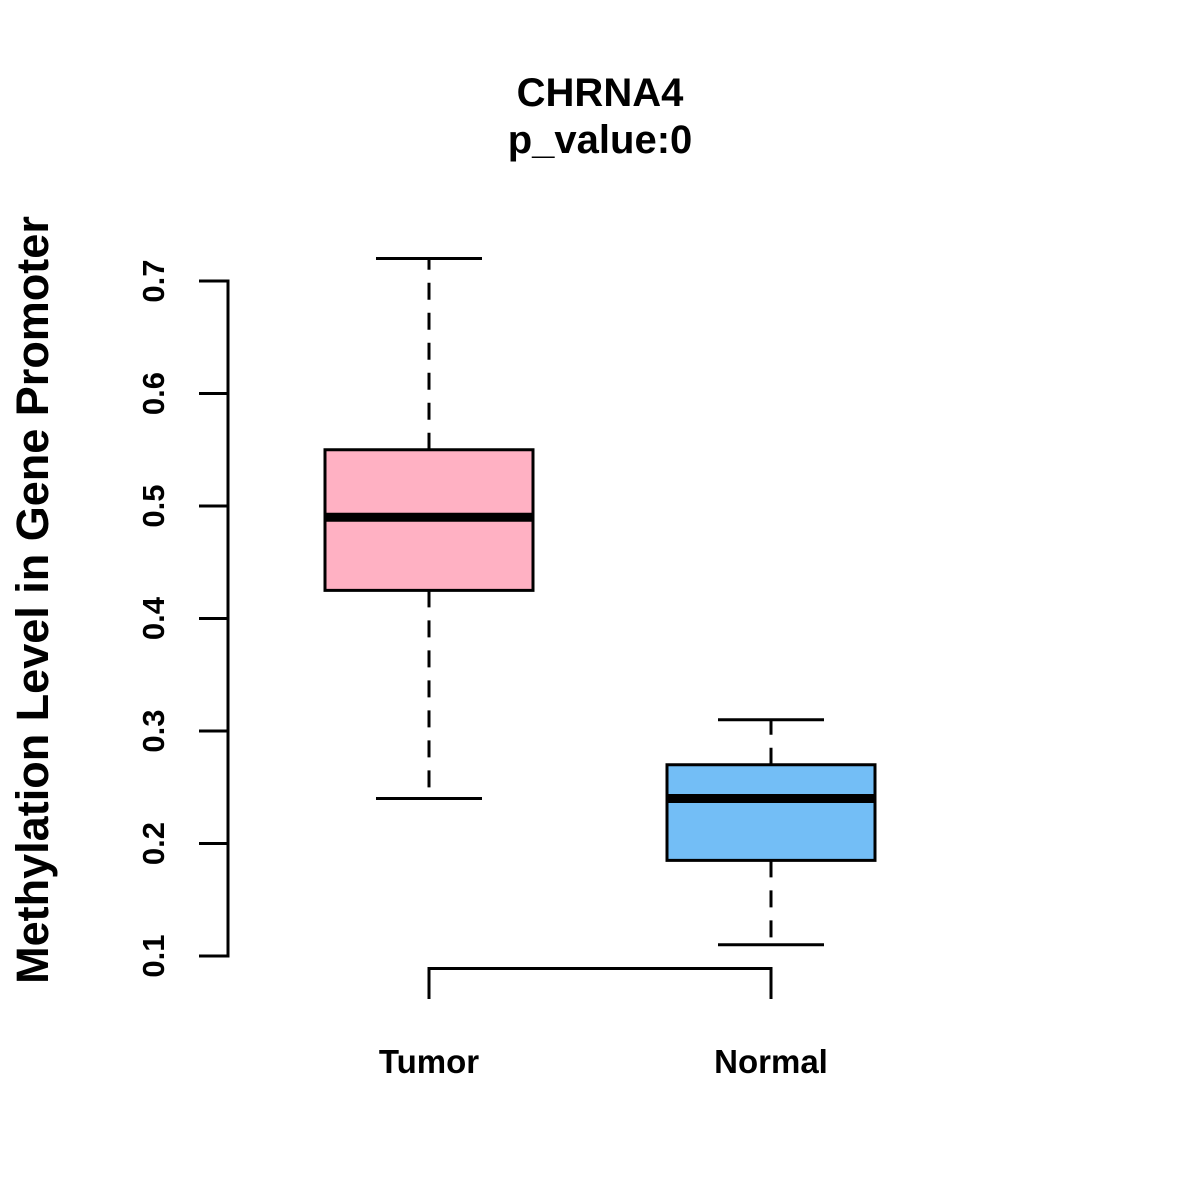 The height and width of the screenshot is (1200, 1200). Describe the element at coordinates (32, 600) in the screenshot. I see `y-axis-label: Methylation Level in Gene Promoter` at that location.